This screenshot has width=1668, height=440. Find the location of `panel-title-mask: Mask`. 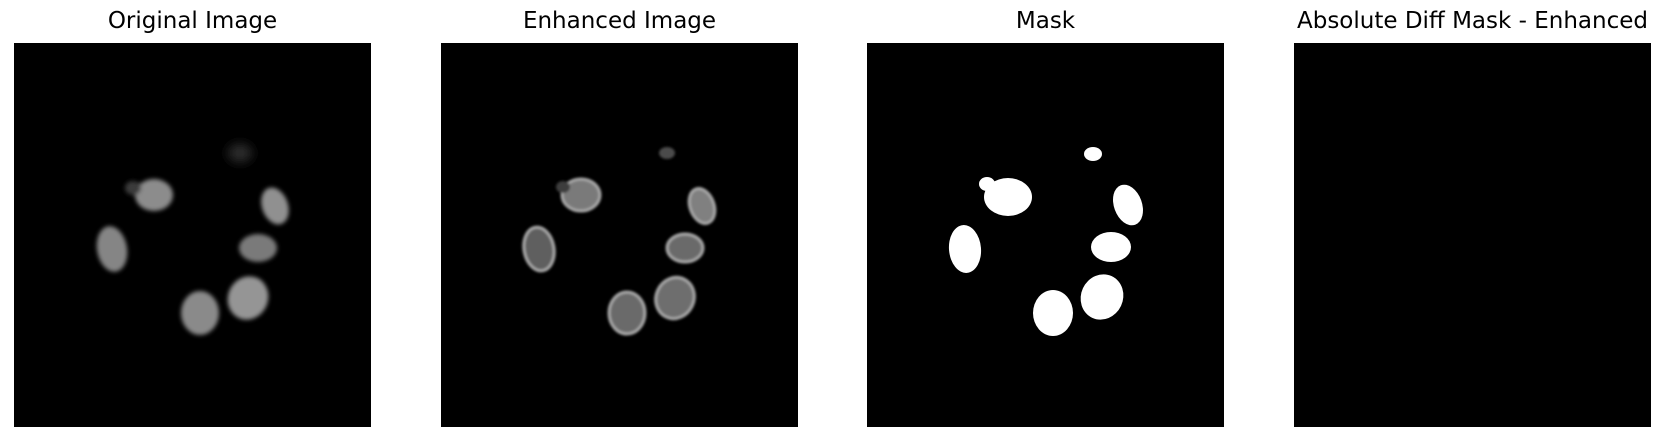

panel-title-mask: Mask is located at coordinates (1045, 21).